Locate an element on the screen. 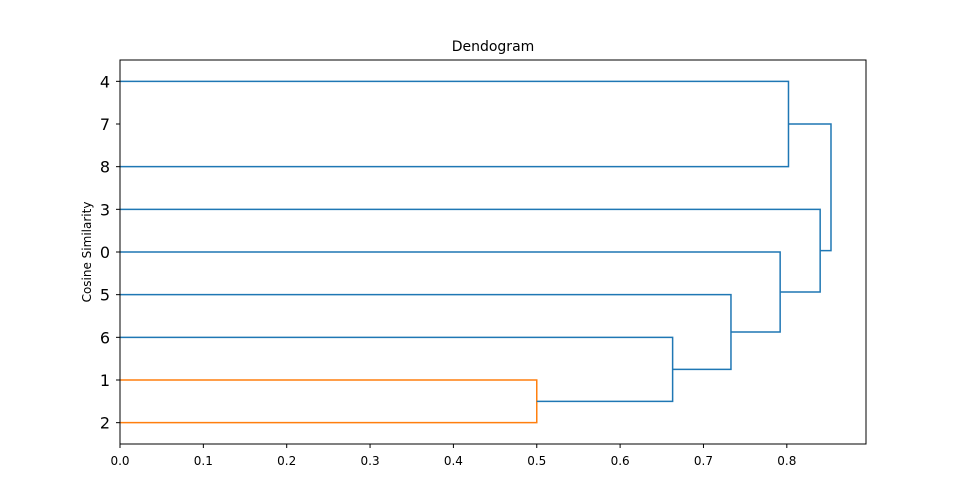 This screenshot has width=961, height=499. x-tick-label: 0.8 is located at coordinates (786, 461).